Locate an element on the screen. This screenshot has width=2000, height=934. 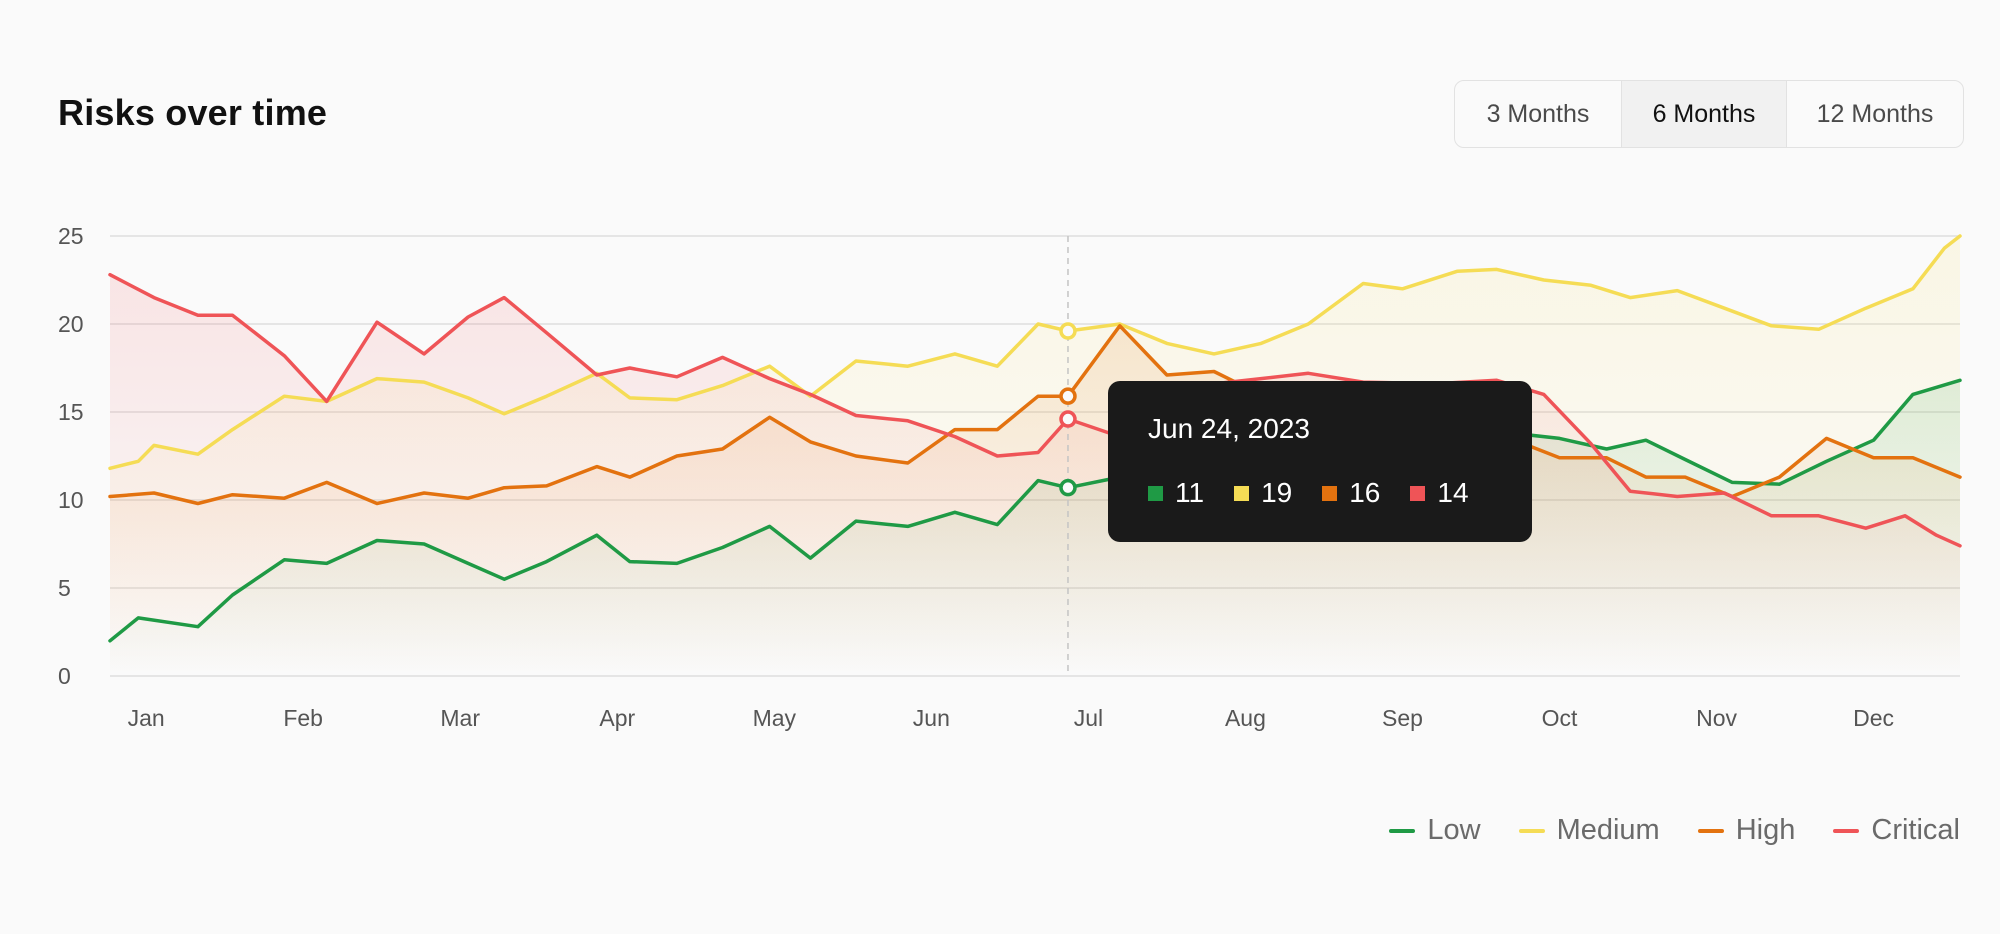
tooltip-medium-value: 19 is located at coordinates (1277, 492).